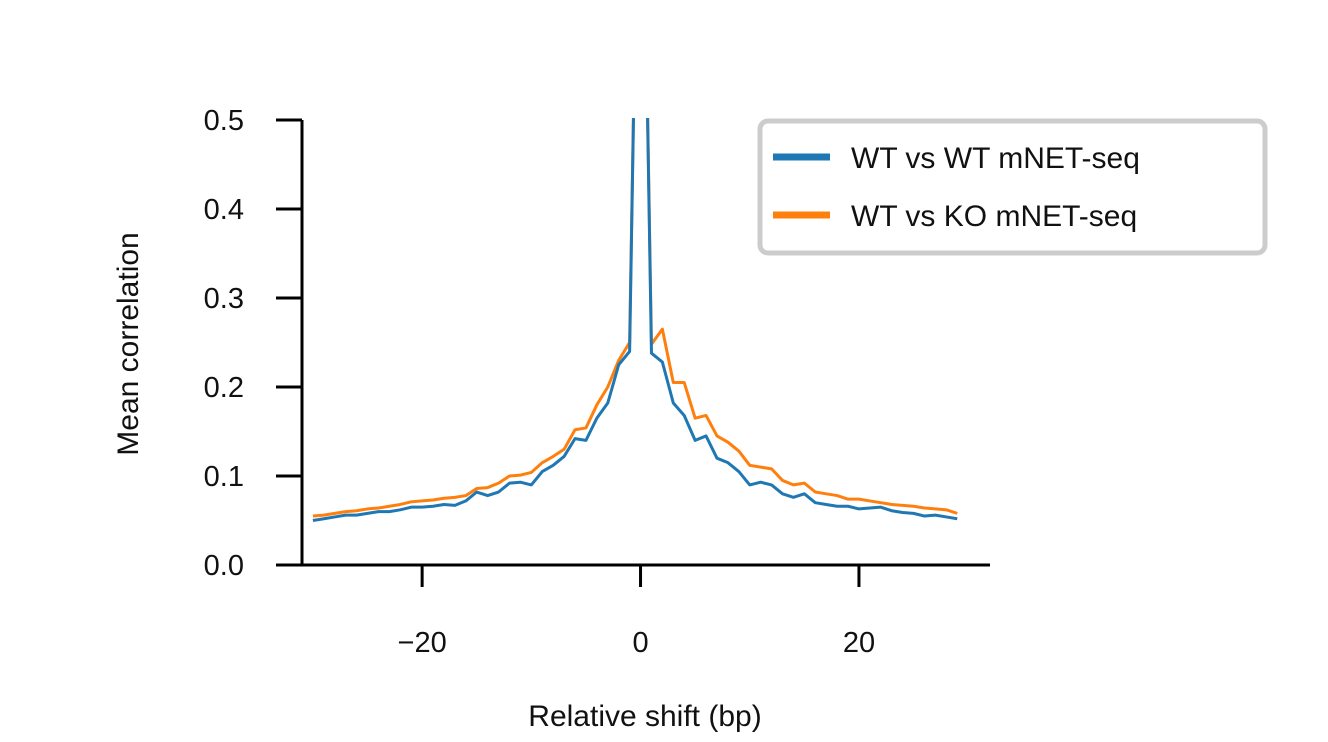  Describe the element at coordinates (644, 716) in the screenshot. I see `x-axis-title: Relative shift (bp)` at that location.